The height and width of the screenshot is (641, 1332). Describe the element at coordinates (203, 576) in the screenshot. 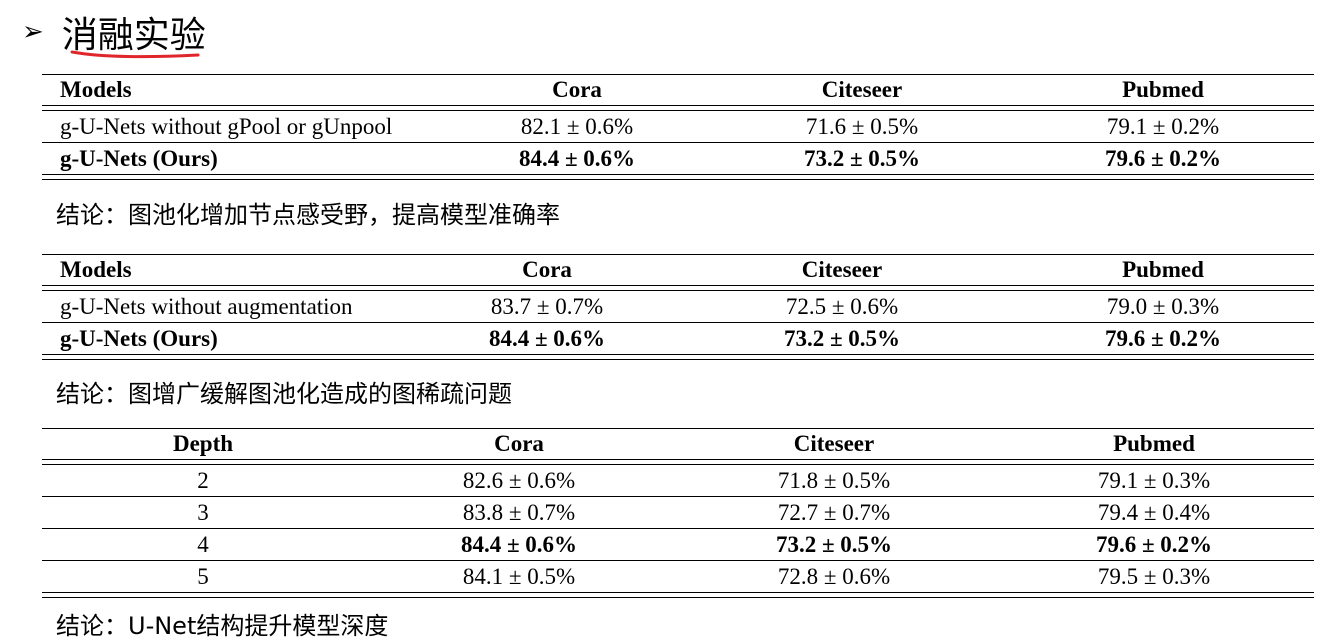

I see `cell-depth: 5` at that location.